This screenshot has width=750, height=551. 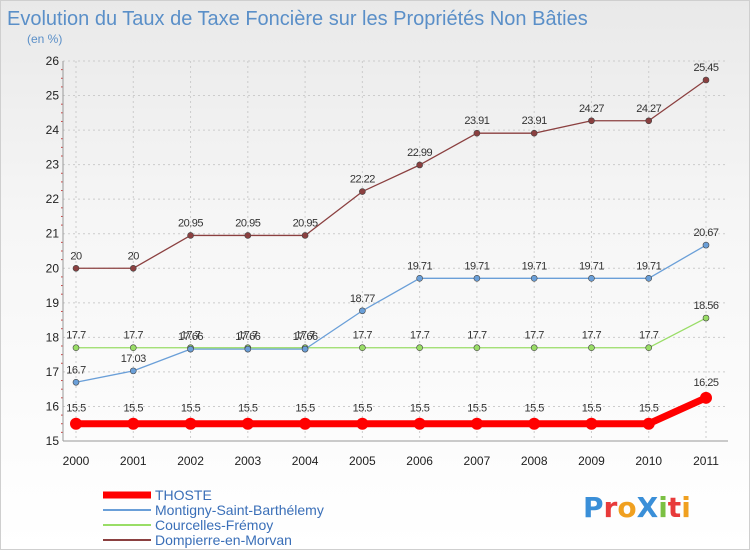 I want to click on x-tick-label: 2001, so click(x=133, y=461).